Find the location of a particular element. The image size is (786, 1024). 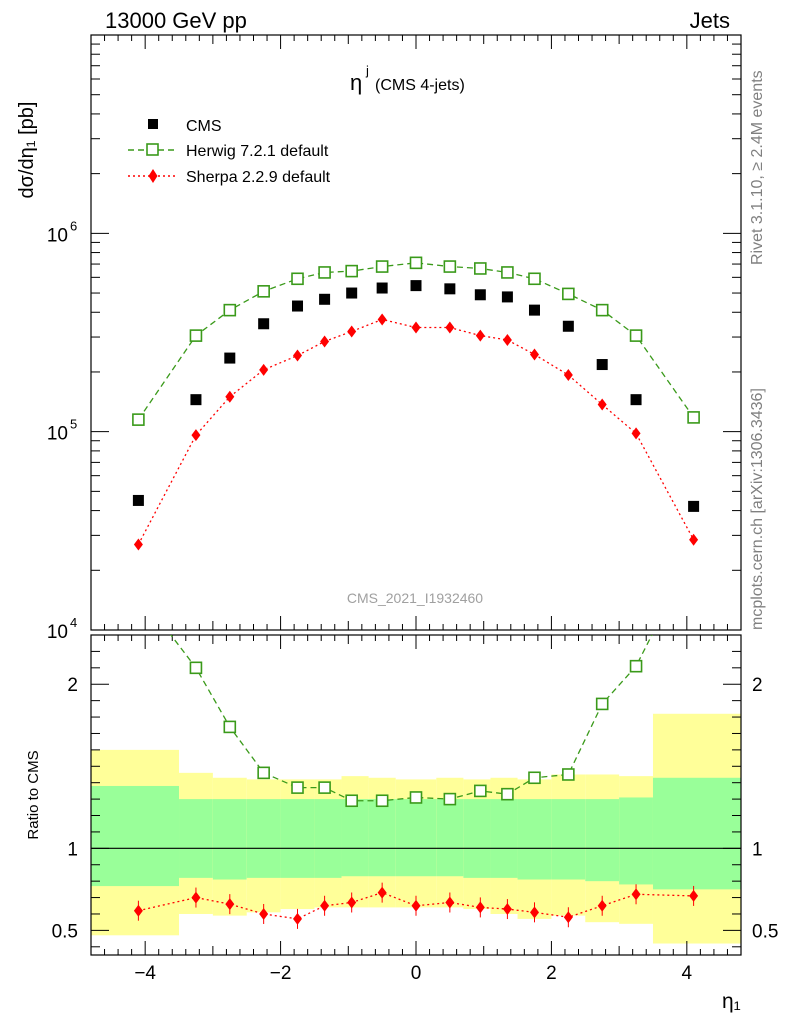

legend-cms-marker is located at coordinates (153, 124).